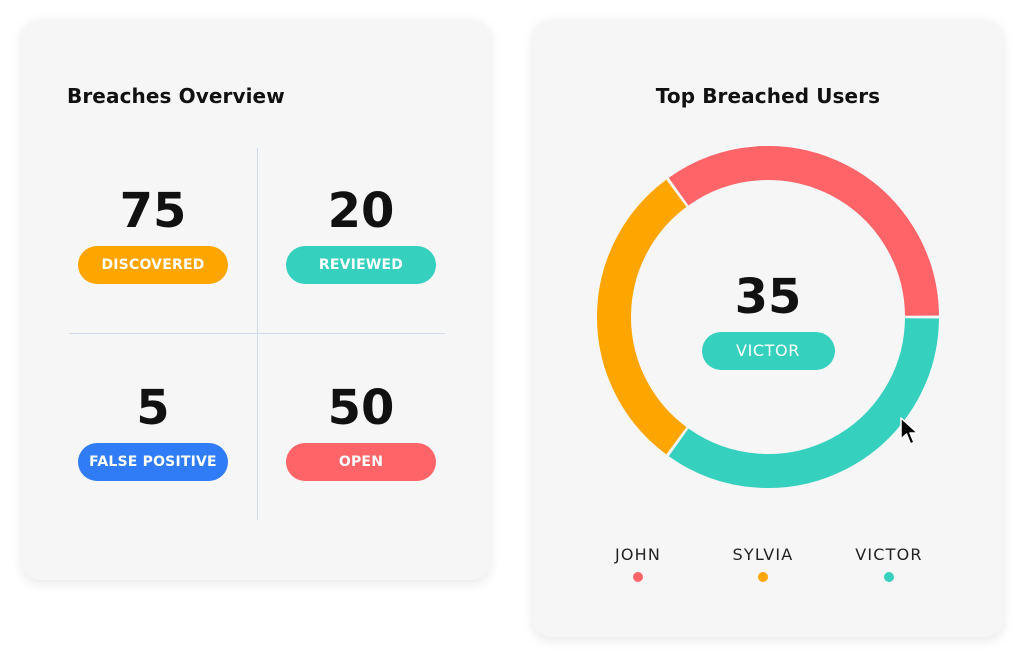 The image size is (1024, 659). I want to click on legend-dot-victor, so click(889, 577).